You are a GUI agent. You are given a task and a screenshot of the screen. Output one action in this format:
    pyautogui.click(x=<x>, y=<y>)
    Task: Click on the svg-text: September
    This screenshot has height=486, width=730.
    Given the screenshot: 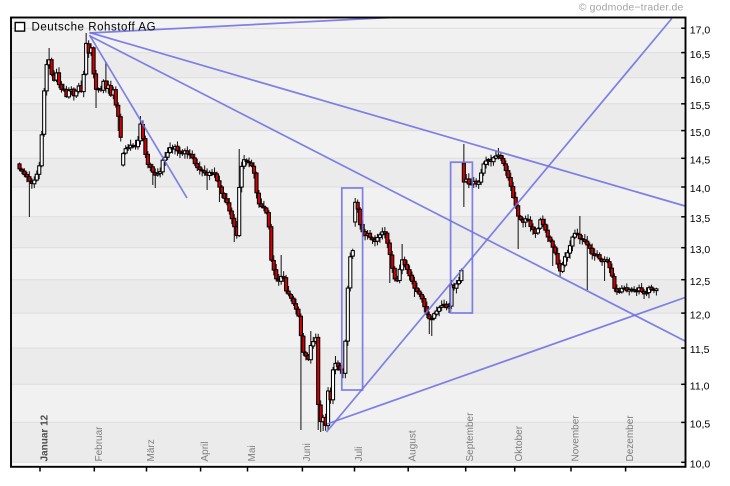 What is the action you would take?
    pyautogui.click(x=470, y=437)
    